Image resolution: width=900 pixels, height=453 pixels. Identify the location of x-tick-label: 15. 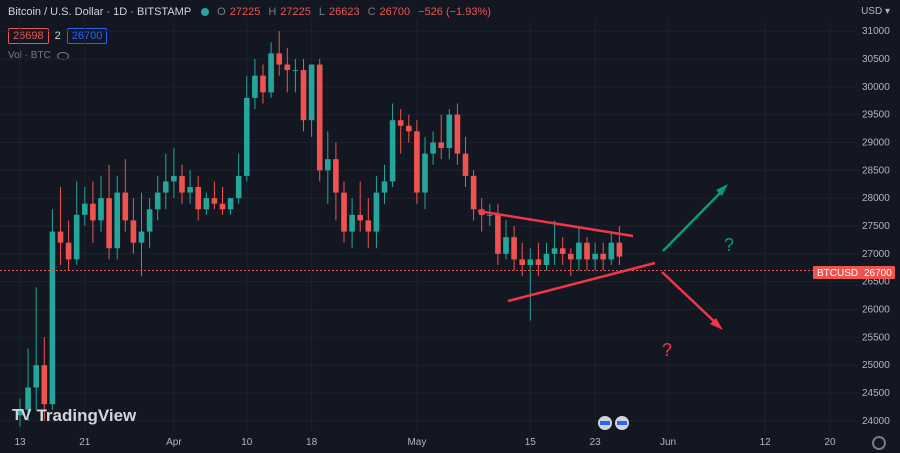
(531, 442).